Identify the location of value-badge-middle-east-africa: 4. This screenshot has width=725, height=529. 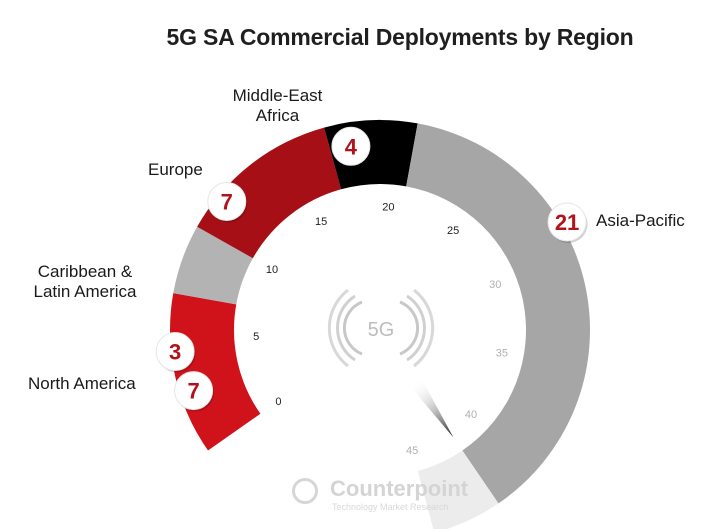
(351, 147).